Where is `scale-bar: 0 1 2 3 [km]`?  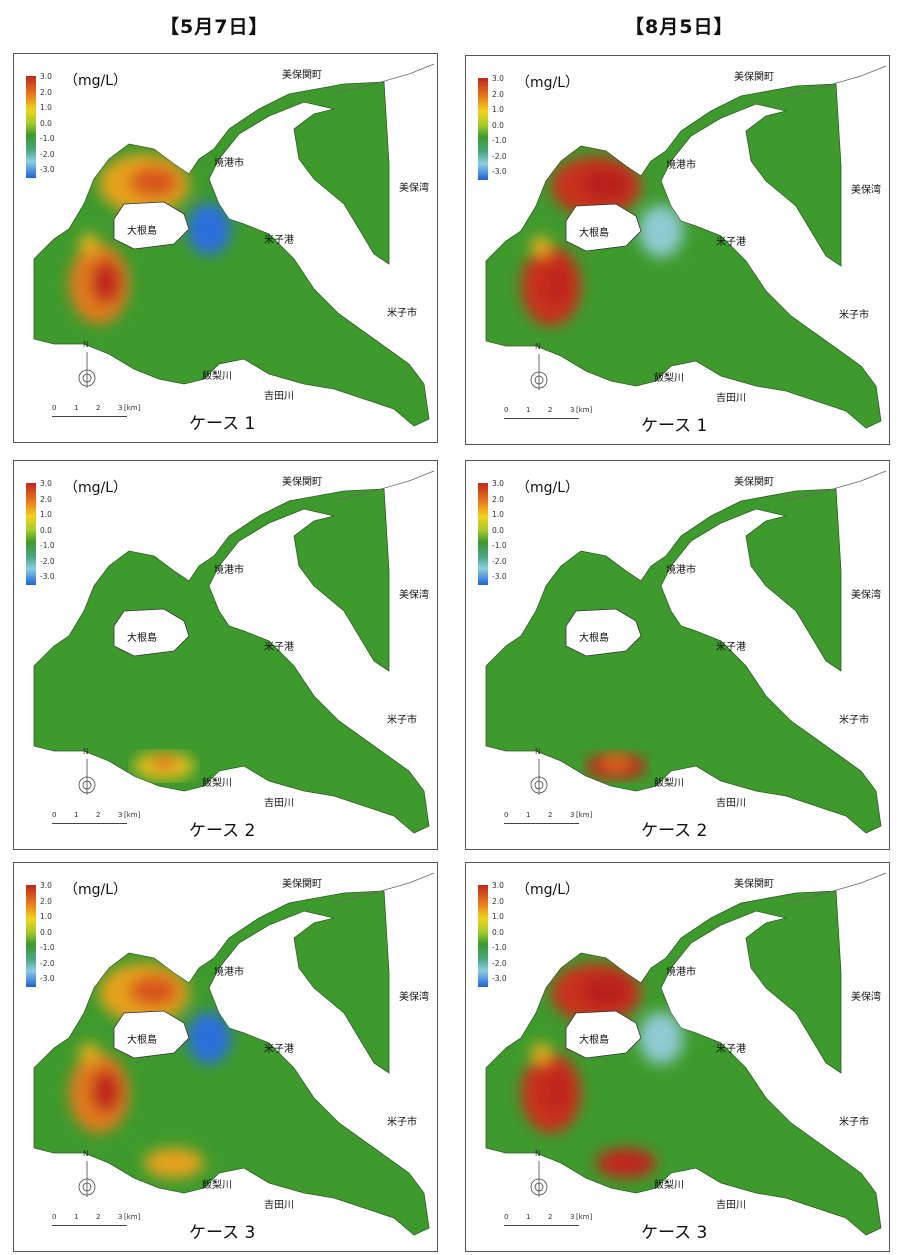 scale-bar: 0 1 2 3 [km] is located at coordinates (548, 417).